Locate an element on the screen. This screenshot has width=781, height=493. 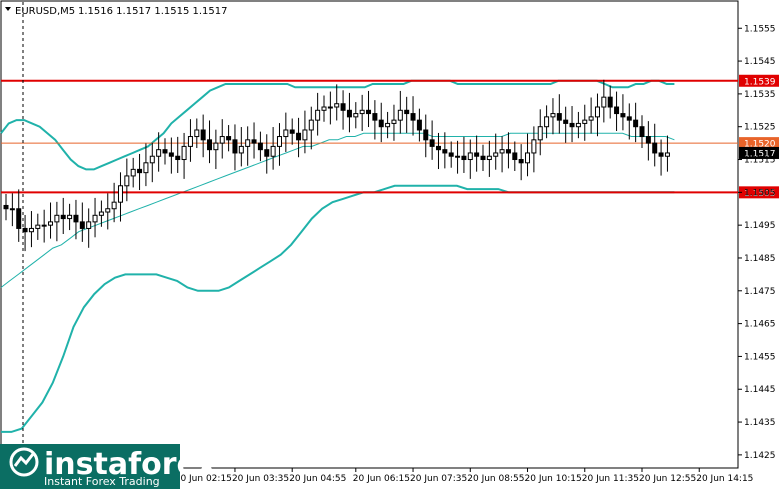
time-tick-label: 20 Jun 14:15 is located at coordinates (724, 479).